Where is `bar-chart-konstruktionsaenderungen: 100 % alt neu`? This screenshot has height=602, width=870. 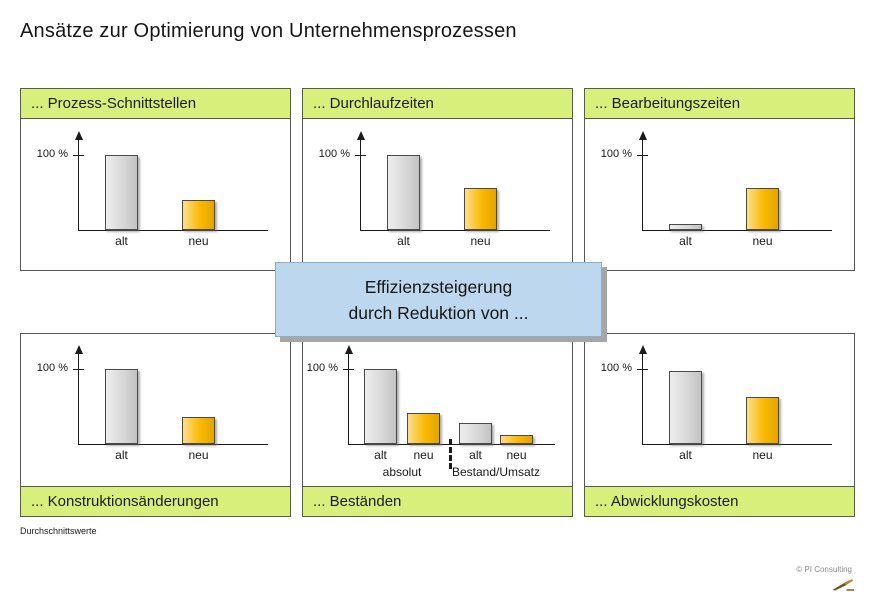
bar-chart-konstruktionsaenderungen: 100 % alt neu is located at coordinates (155, 409).